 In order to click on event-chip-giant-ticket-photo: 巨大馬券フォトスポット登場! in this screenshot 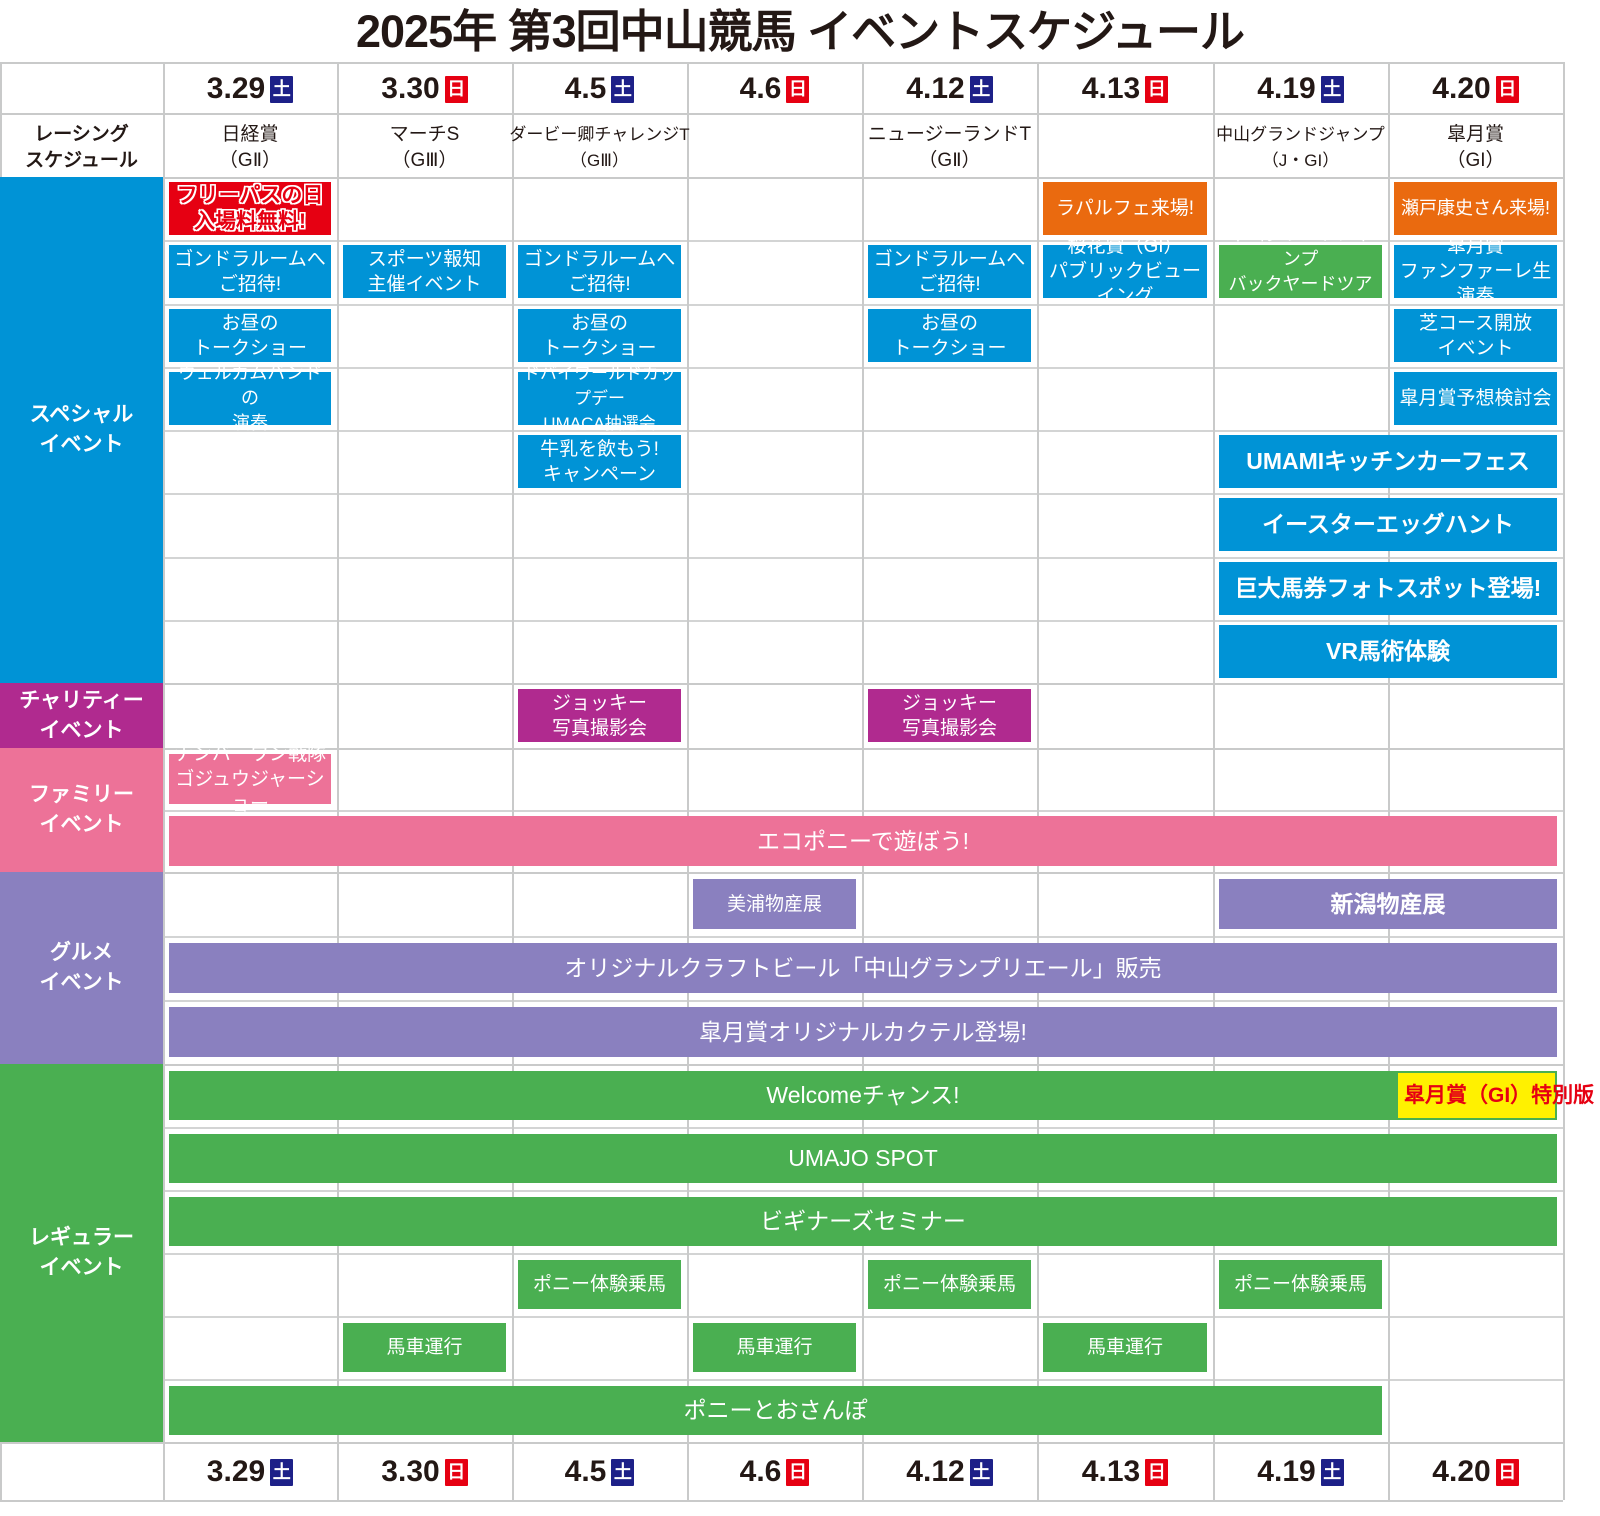, I will do `click(1388, 588)`.